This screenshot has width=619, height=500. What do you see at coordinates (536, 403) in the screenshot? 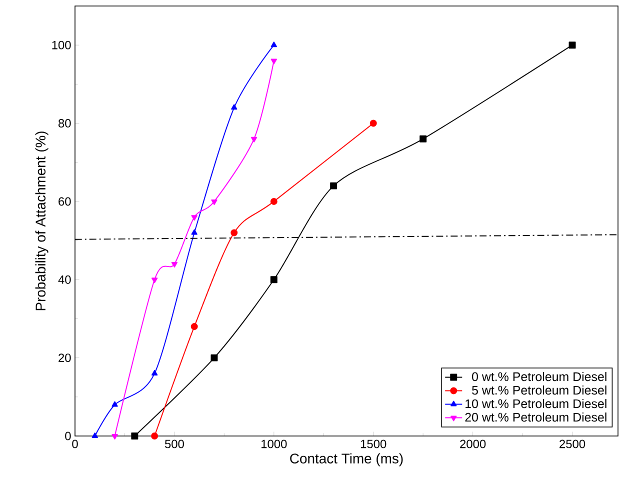
I see `legend-label: 10 wt.% Petroleum Diesel` at bounding box center [536, 403].